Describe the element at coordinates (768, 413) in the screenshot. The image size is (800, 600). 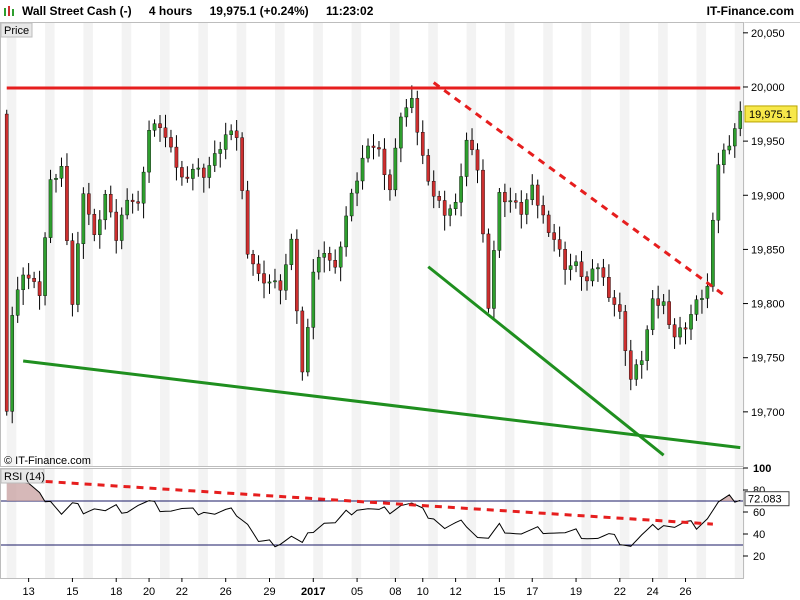
I see `price-y-tick-label: 19,700` at that location.